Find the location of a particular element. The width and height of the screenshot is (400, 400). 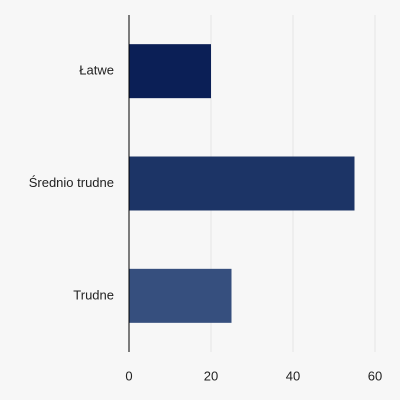

y-tick-label: Średnio trudne is located at coordinates (71, 182).